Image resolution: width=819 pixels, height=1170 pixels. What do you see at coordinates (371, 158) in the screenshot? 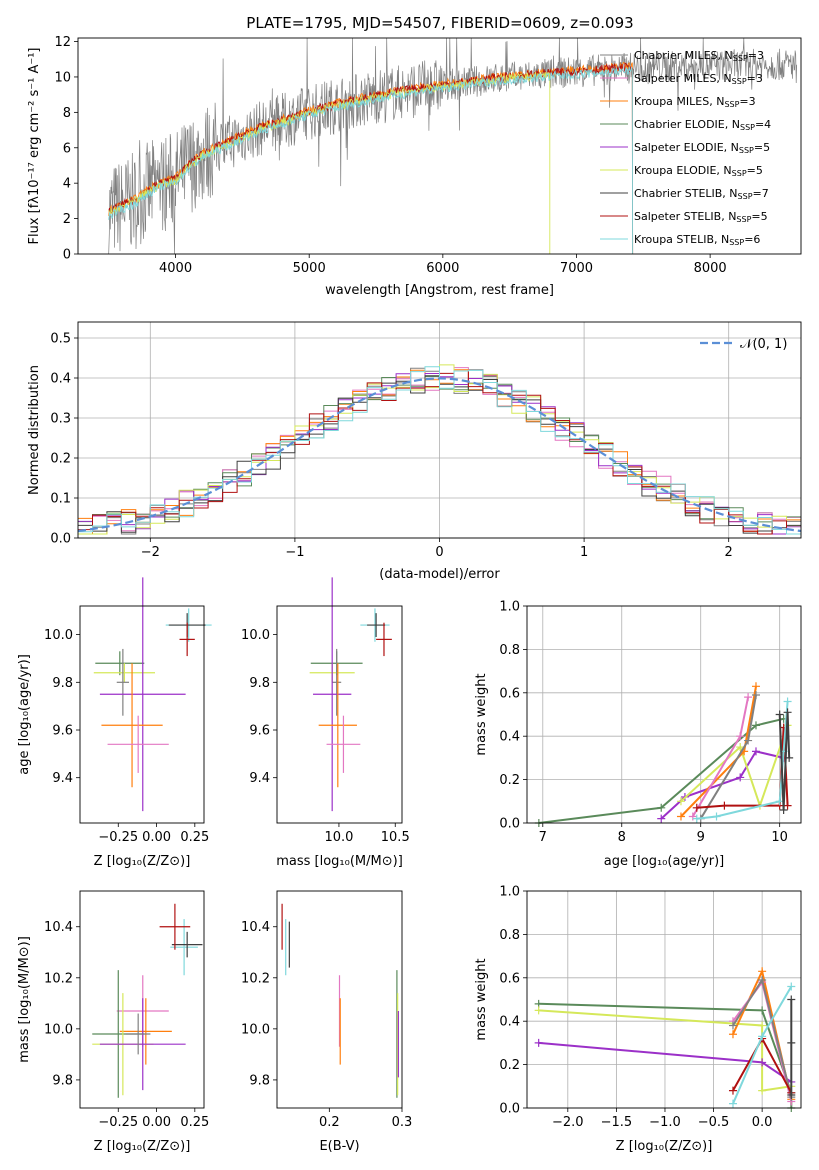
I see `model-spectrum-line` at bounding box center [371, 158].